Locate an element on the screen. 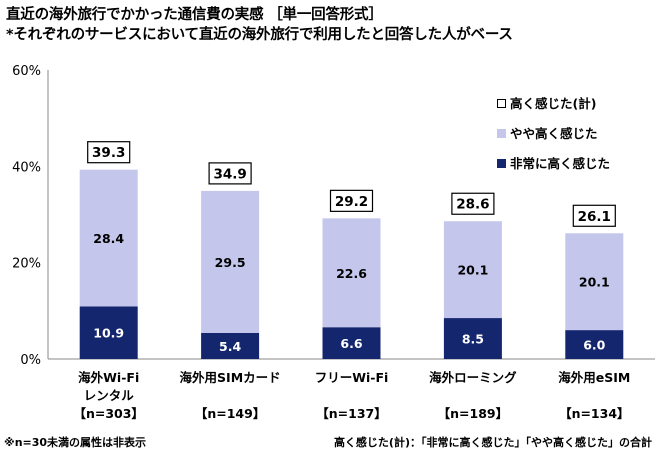  x-tick-sample-size: 【n=134】 is located at coordinates (594, 413).